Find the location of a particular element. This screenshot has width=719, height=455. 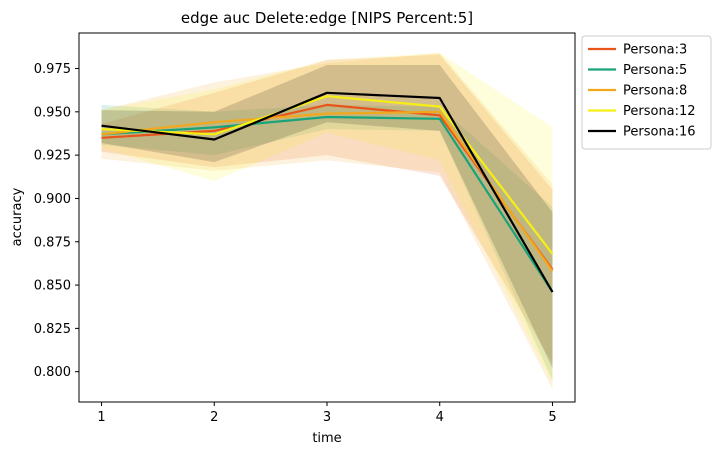

legend-label-5: Persona:16 is located at coordinates (659, 132).